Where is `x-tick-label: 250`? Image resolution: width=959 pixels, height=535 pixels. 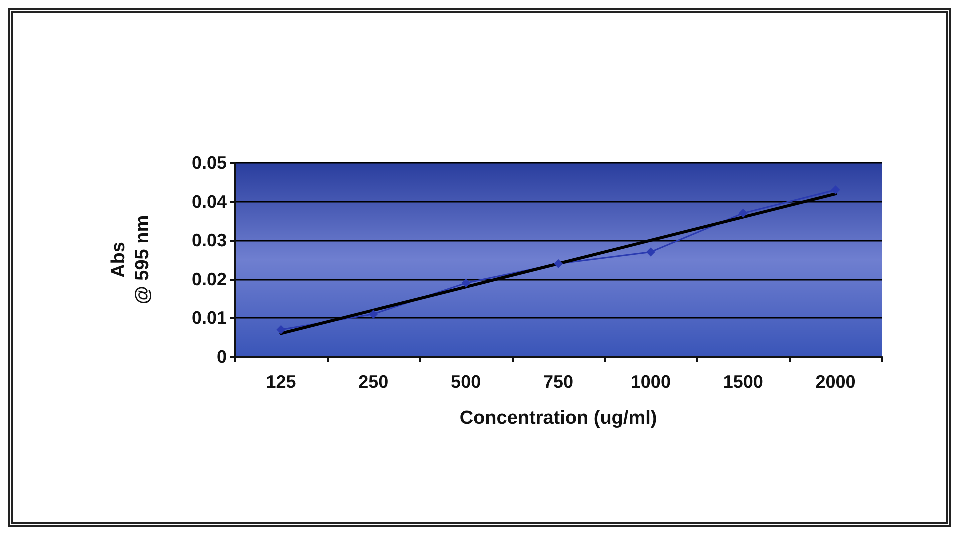
x-tick-label: 250 is located at coordinates (373, 382).